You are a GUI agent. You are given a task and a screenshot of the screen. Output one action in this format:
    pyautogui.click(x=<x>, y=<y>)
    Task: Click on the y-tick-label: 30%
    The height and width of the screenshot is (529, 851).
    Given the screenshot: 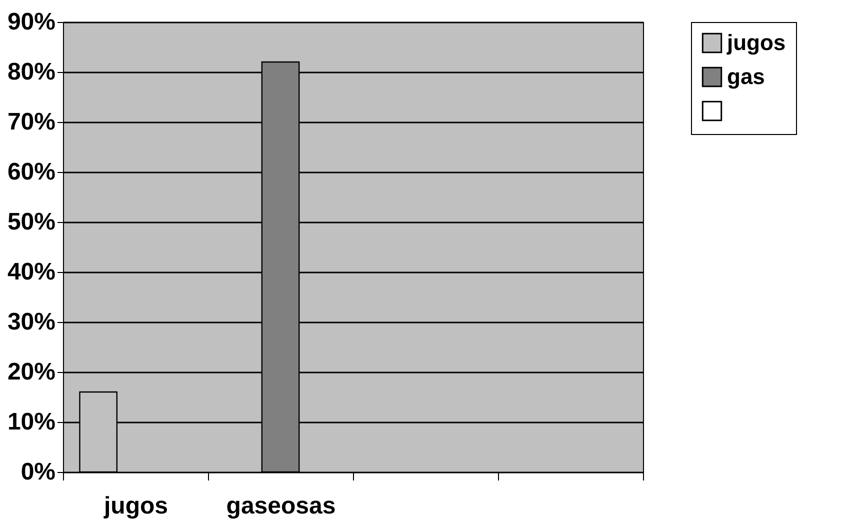 What is the action you would take?
    pyautogui.click(x=31, y=322)
    